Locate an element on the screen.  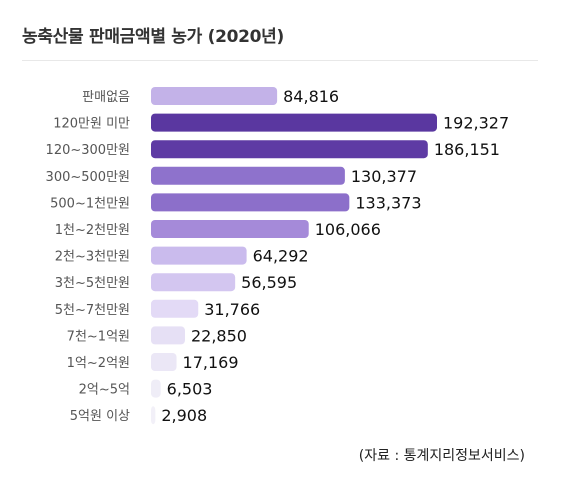
category-label: 2억~5억 is located at coordinates (104, 390).